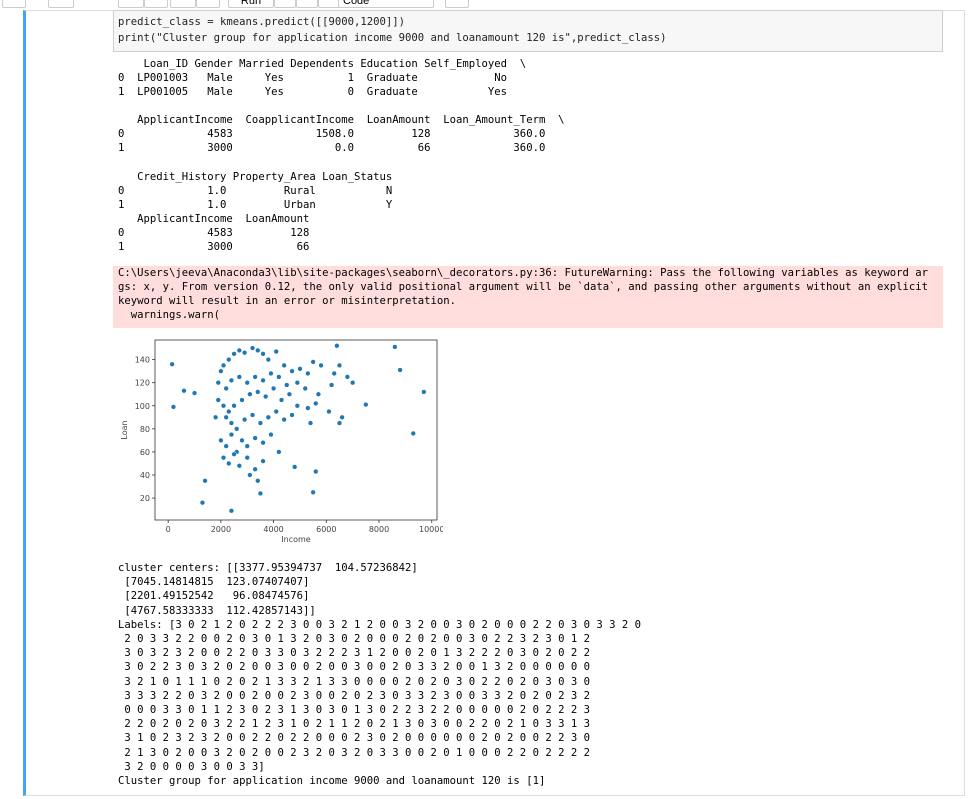 Image resolution: width=973 pixels, height=799 pixels. Describe the element at coordinates (217, 610) in the screenshot. I see `result-line: [4767.58333333 112.42857143]]` at that location.